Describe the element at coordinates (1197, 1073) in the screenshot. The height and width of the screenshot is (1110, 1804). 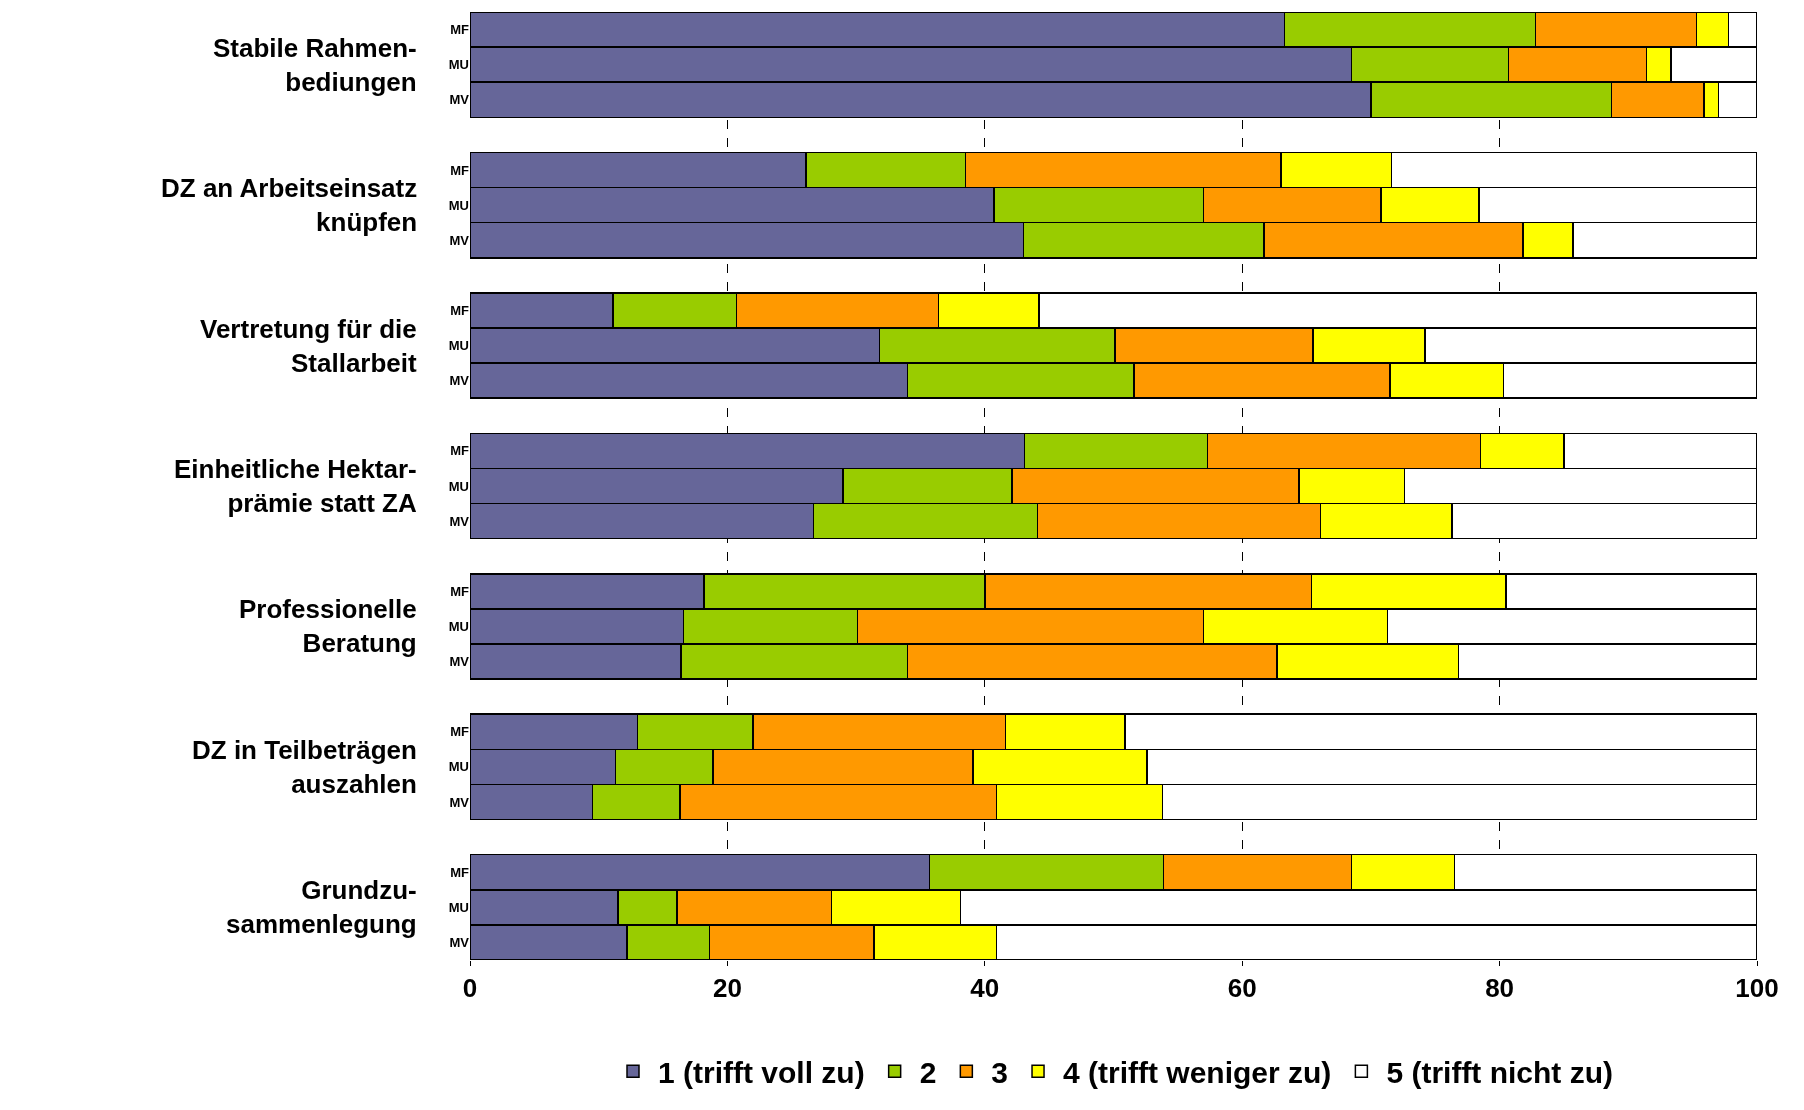
I see `legend-label: 4 (trifft weniger zu)` at that location.